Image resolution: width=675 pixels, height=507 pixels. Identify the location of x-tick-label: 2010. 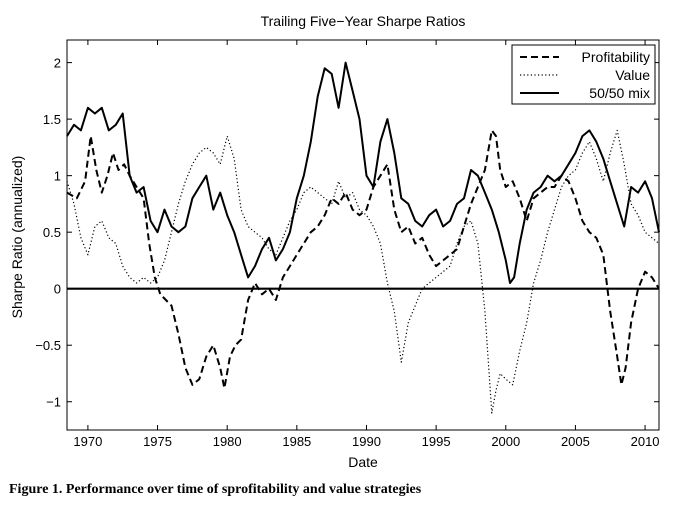
(645, 441).